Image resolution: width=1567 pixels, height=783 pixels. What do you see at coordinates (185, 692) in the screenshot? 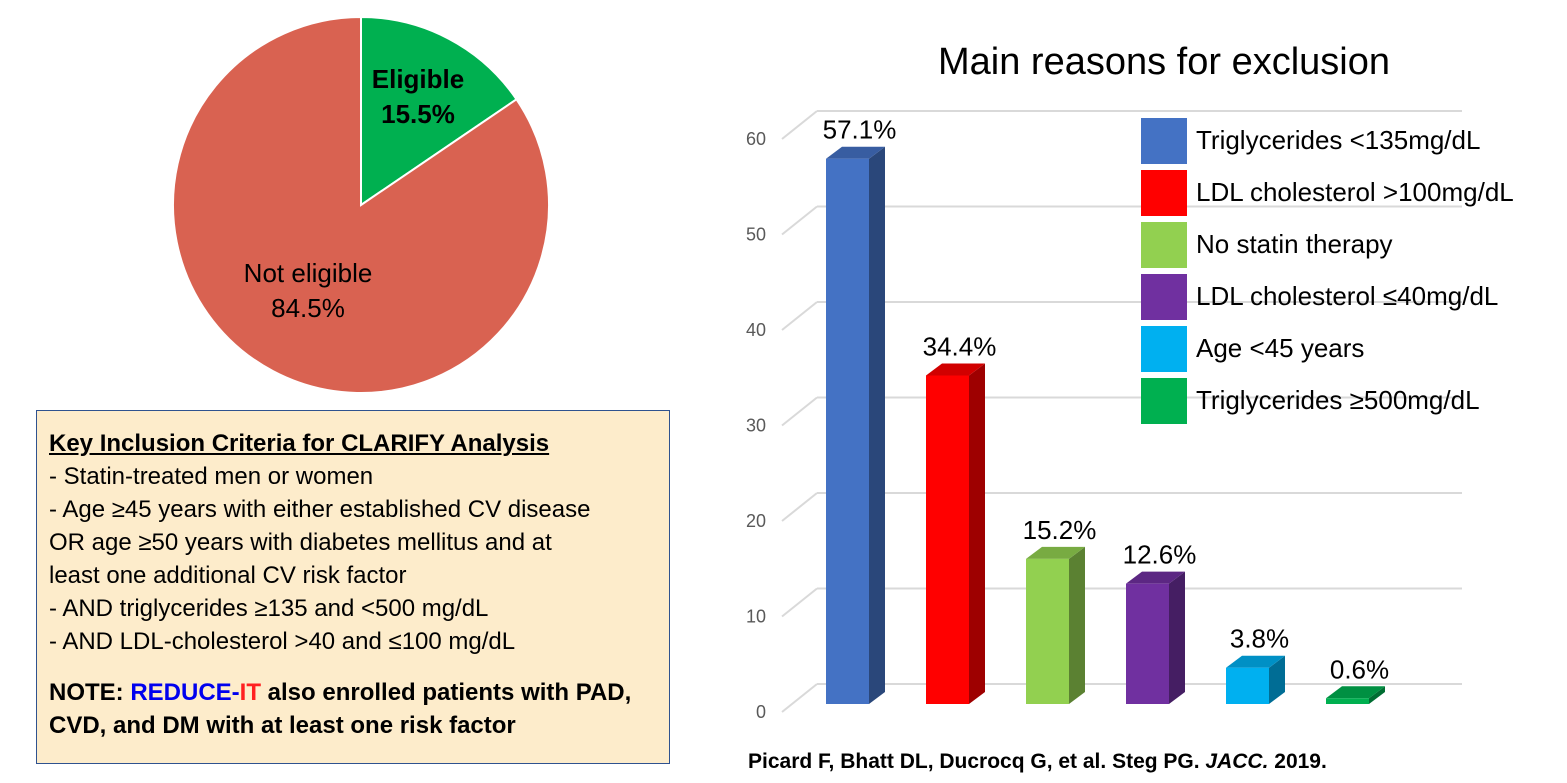
I see `note-reduce: REDUCE-` at bounding box center [185, 692].